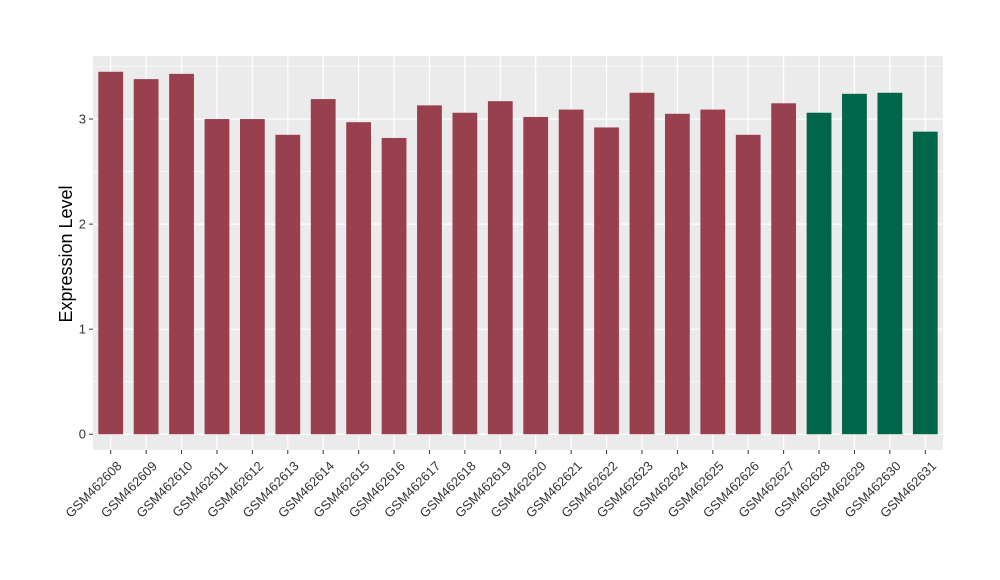  Describe the element at coordinates (536, 275) in the screenshot. I see `bar-GSM462620` at that location.